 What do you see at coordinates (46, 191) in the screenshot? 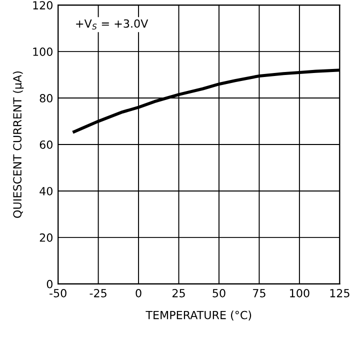
I see `y-tick-label: 40` at bounding box center [46, 191].